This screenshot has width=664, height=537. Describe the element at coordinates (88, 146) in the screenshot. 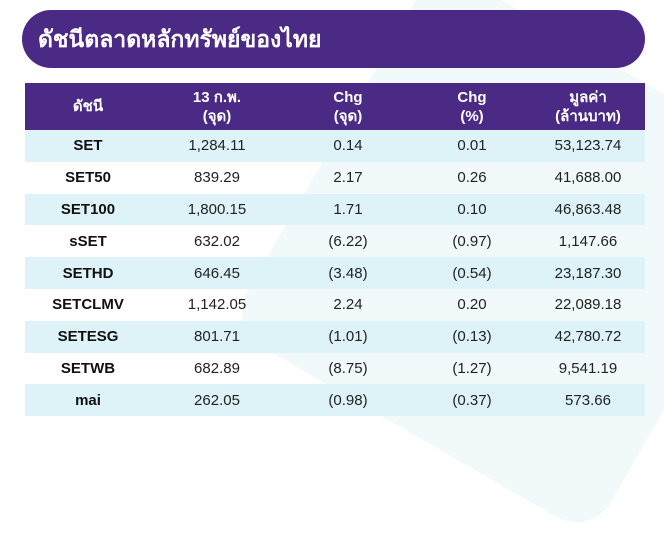

I see `index-name: SET` at that location.